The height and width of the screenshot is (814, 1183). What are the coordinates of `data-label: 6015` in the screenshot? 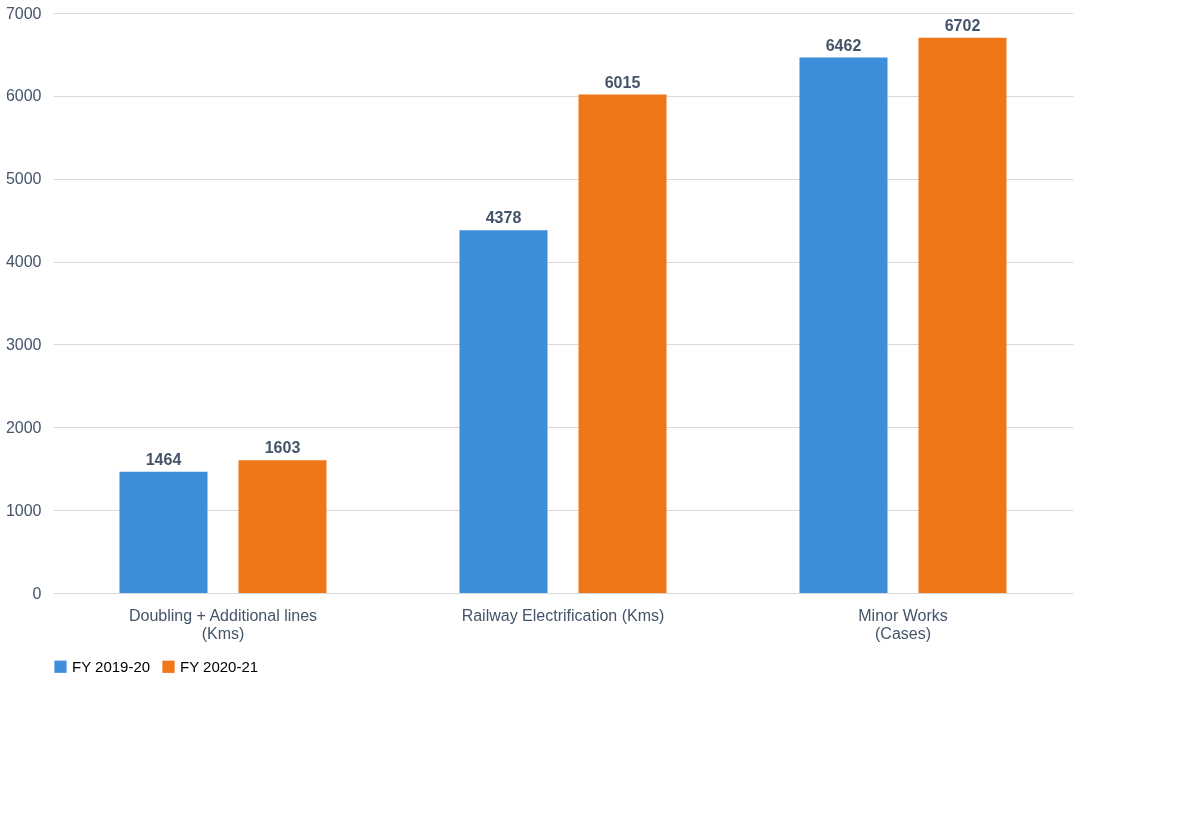 It's located at (622, 82).